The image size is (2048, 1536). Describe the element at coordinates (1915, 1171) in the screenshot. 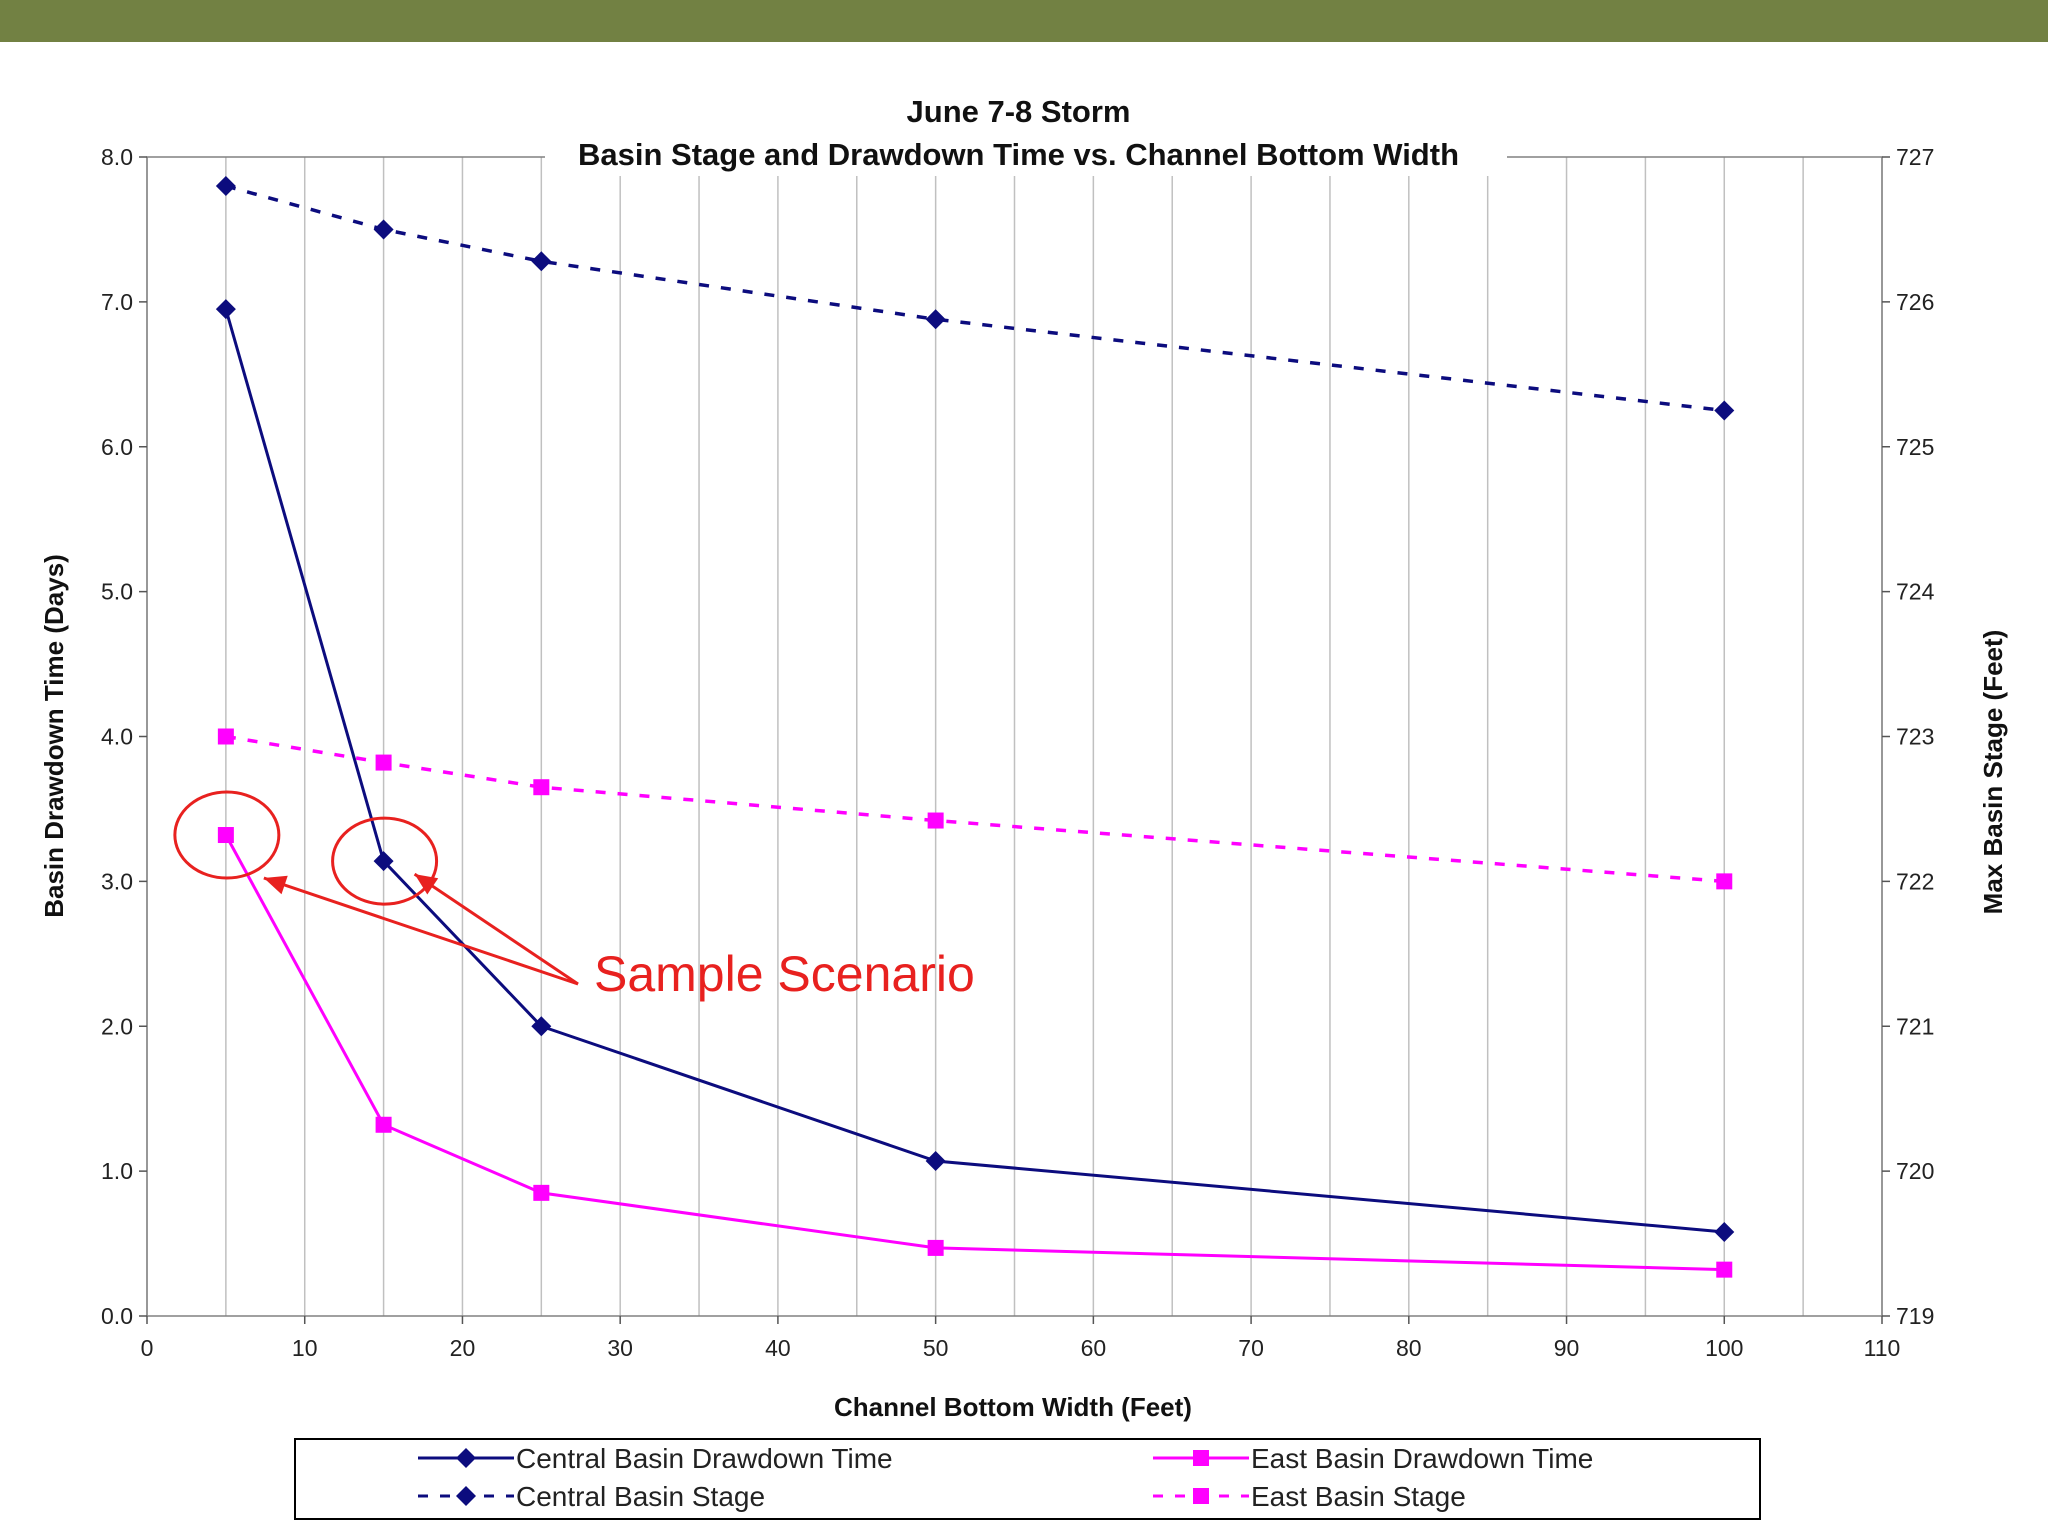

I see `y2-tick-label: 720` at that location.